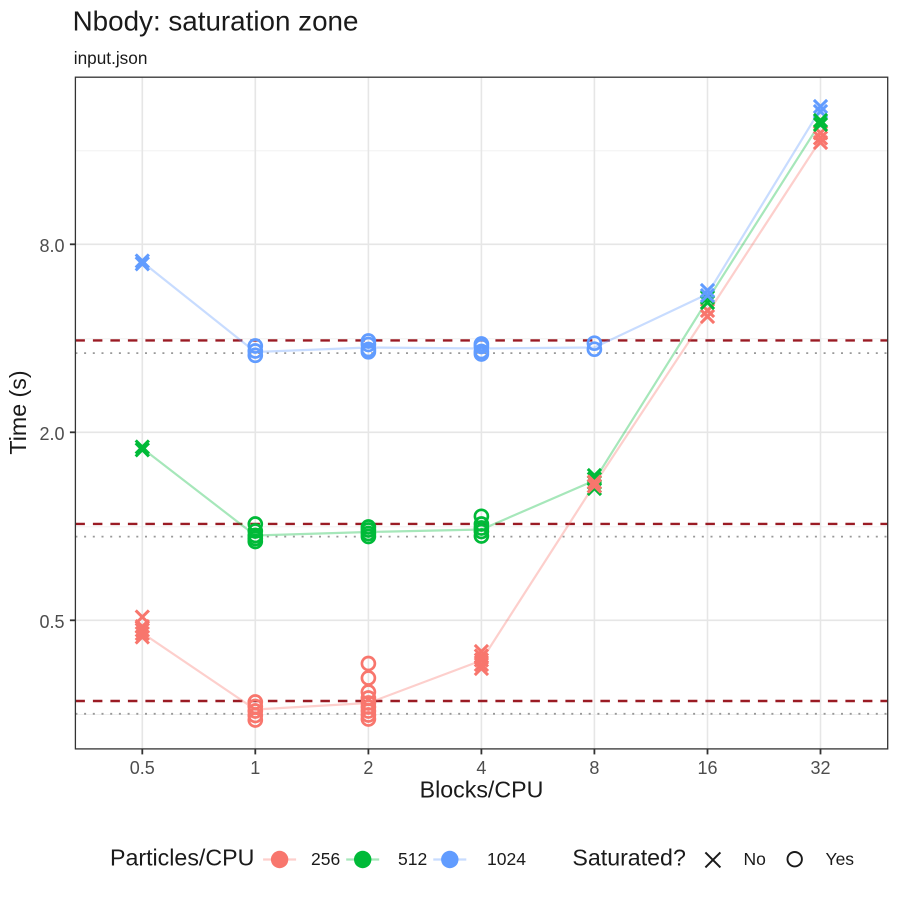 Image resolution: width=900 pixels, height=900 pixels. What do you see at coordinates (840, 859) in the screenshot?
I see `svg-text: Yes` at bounding box center [840, 859].